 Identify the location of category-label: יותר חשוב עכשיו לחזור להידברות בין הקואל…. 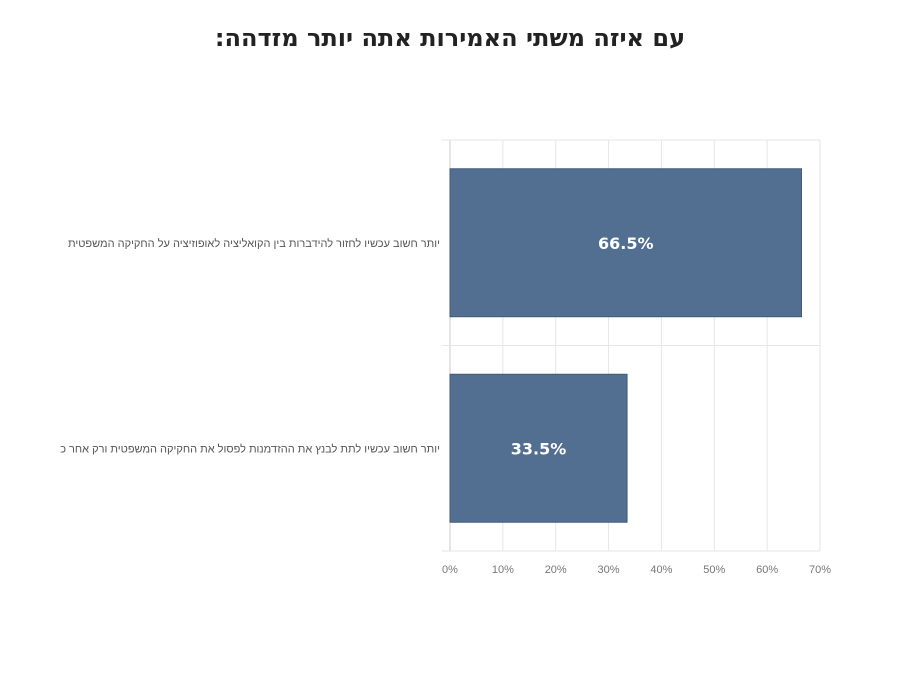
(254, 243).